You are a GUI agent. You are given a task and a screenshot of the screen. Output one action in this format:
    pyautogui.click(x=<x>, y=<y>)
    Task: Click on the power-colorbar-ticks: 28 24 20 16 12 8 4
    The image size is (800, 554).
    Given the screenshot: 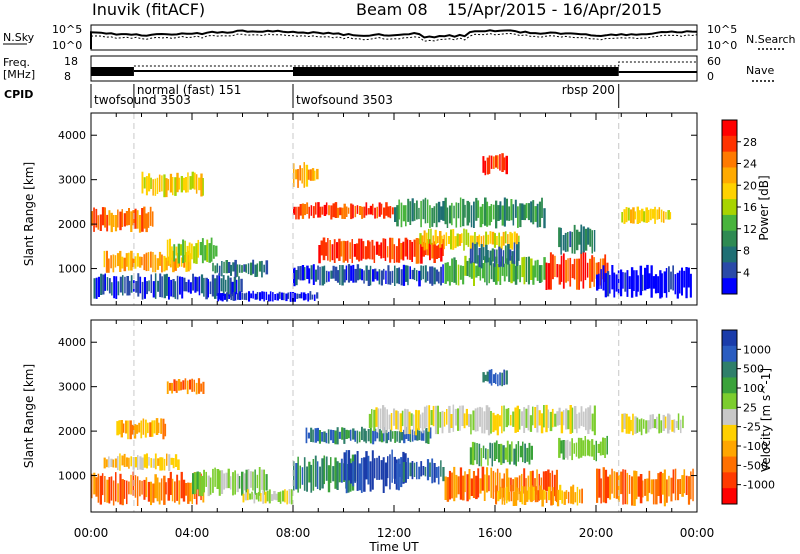 What is the action you would take?
    pyautogui.click(x=747, y=207)
    